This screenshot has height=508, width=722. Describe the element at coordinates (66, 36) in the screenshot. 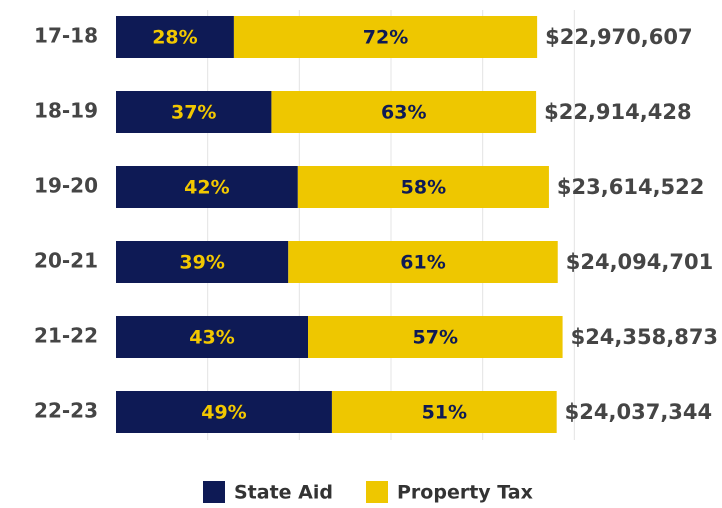

I see `category-label: 17-18` at that location.